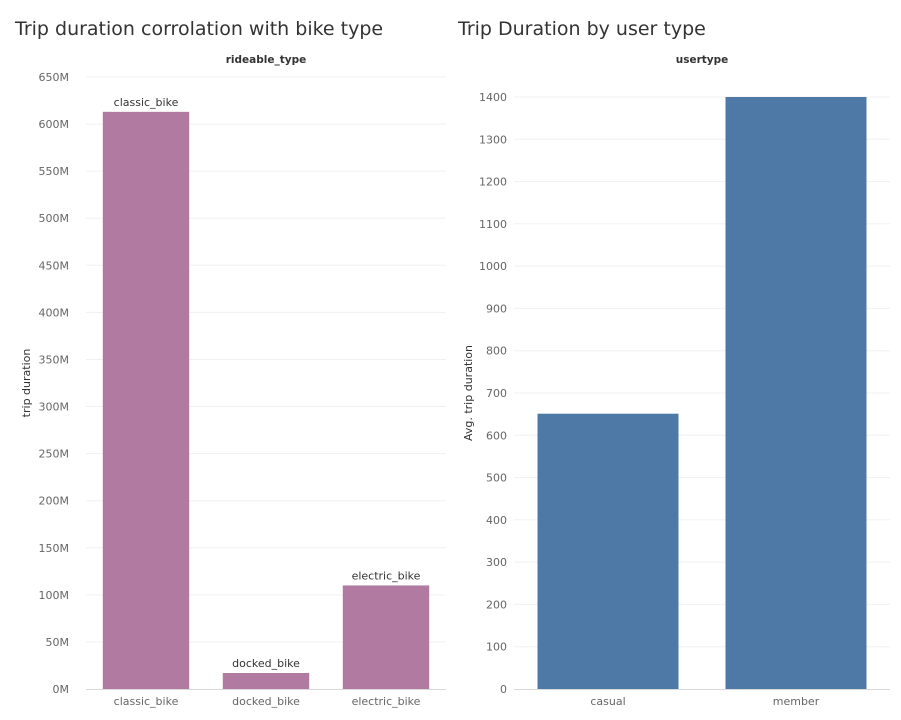  What do you see at coordinates (496, 478) in the screenshot?
I see `y-tick-label: 500` at bounding box center [496, 478].